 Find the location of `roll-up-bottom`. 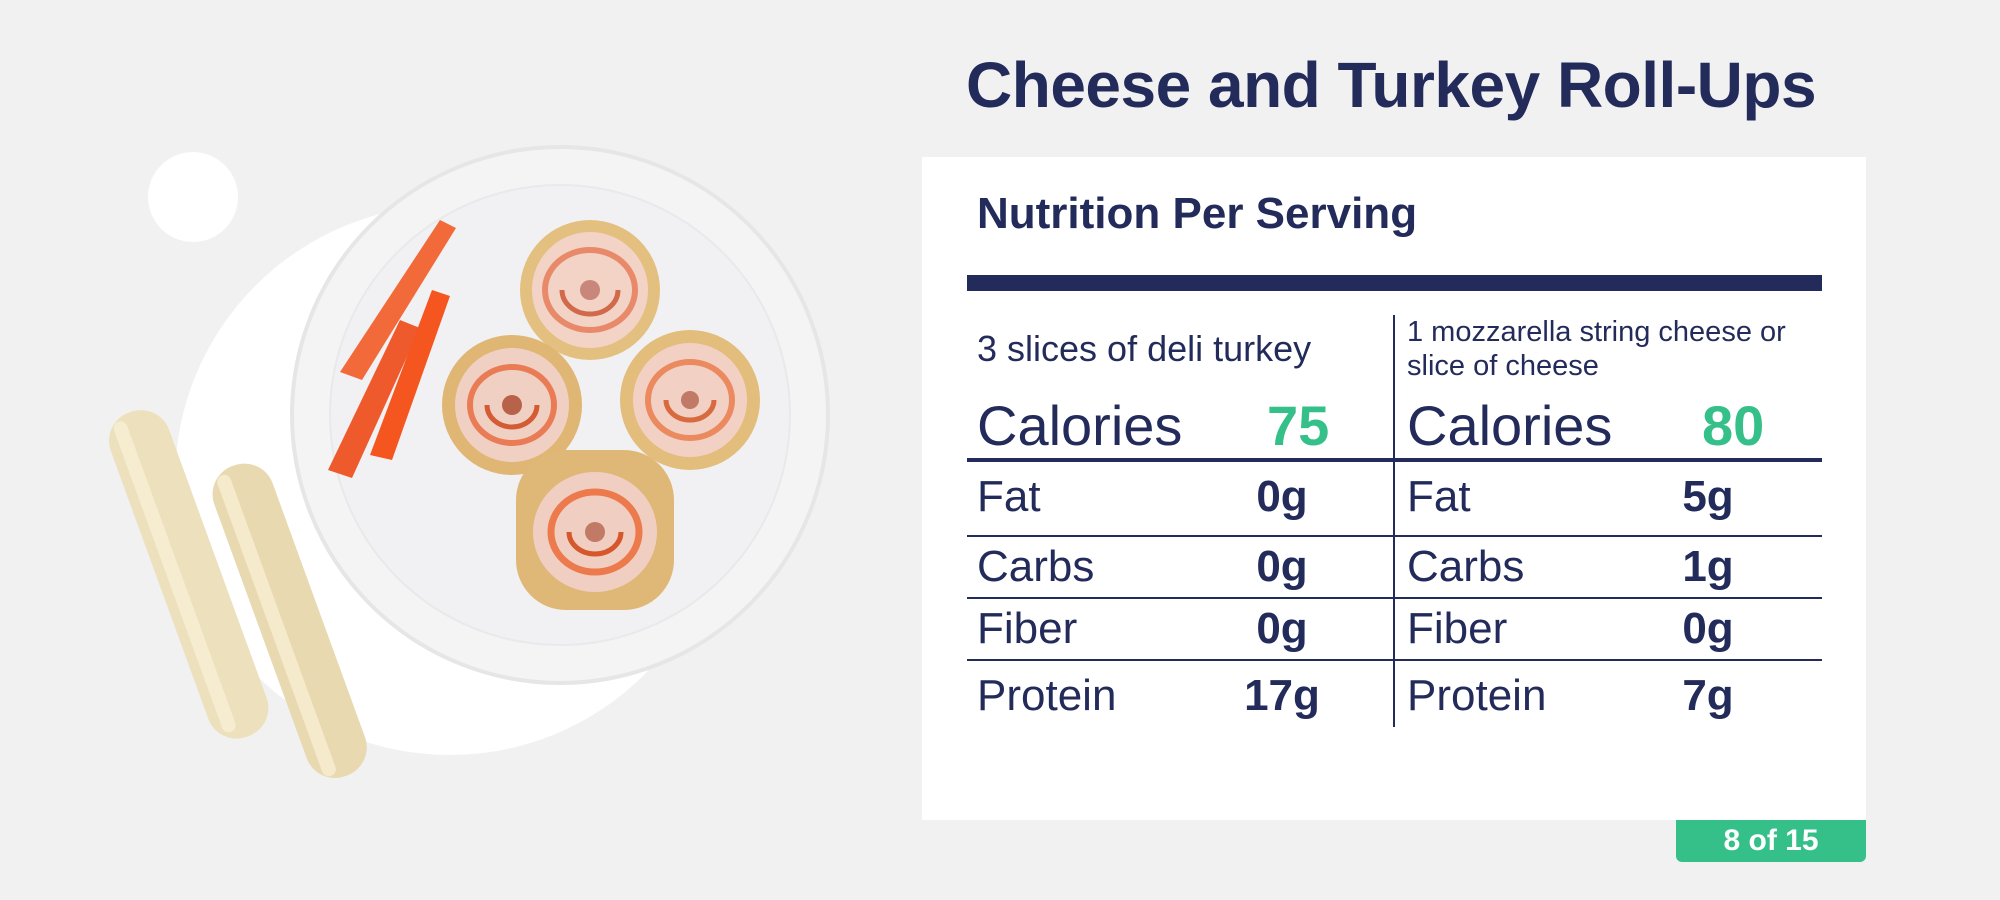

roll-up-bottom is located at coordinates (595, 530).